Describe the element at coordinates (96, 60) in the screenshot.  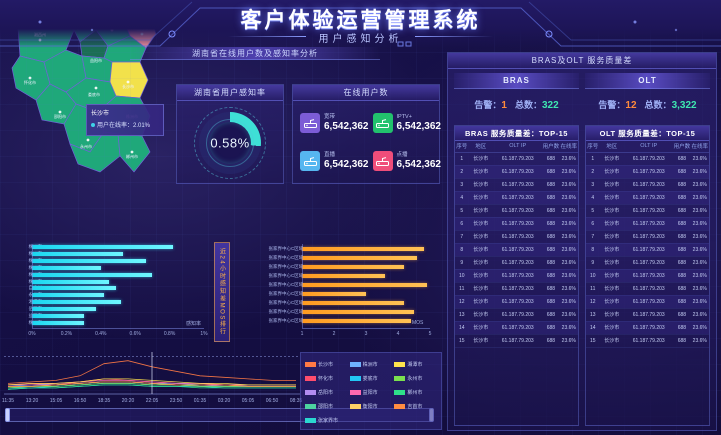
I see `map-label-yiyang: 益阳市` at that location.